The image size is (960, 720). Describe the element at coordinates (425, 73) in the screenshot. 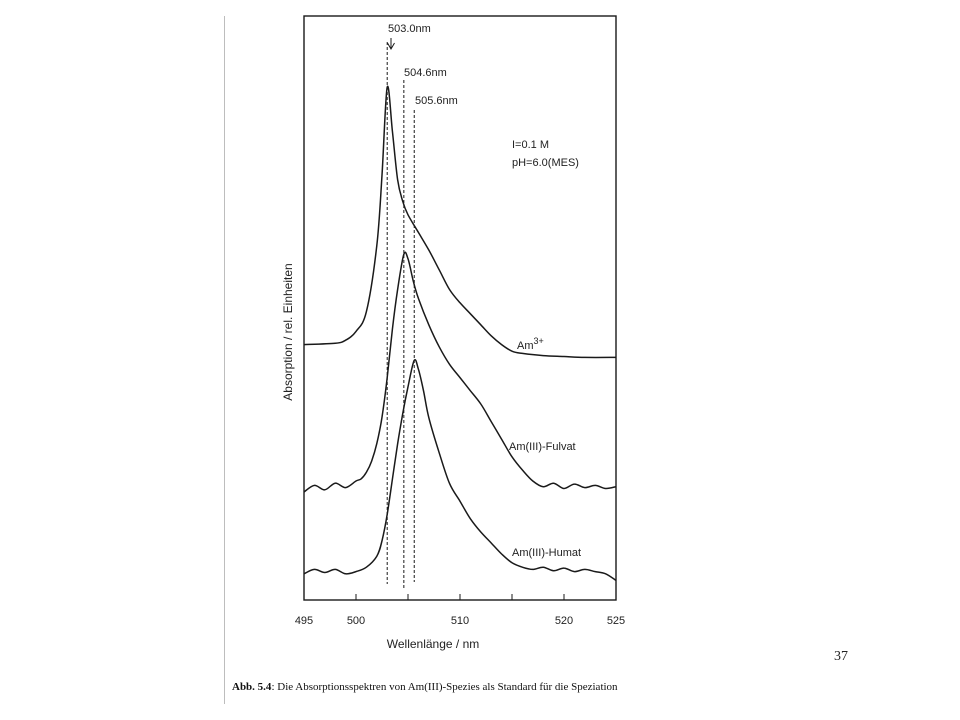

I see `peak-label-504.6: 504.6nm` at that location.